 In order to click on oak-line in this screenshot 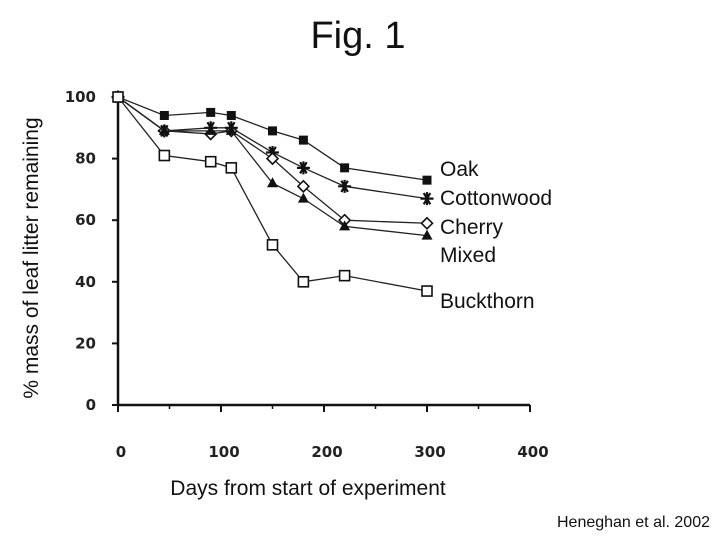, I will do `click(272, 138)`.